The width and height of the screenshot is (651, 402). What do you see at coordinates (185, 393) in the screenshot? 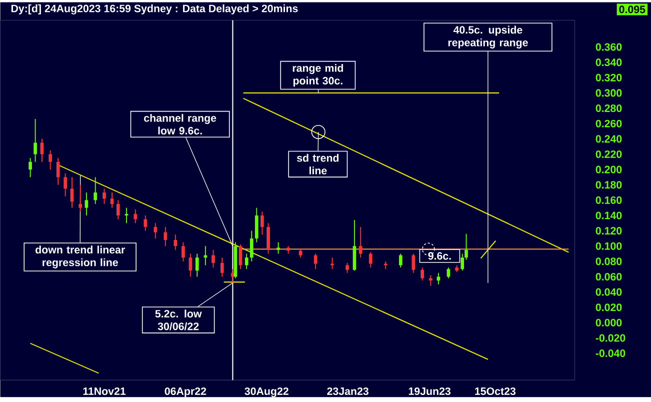
I see `x-tick-label: 06Apr22` at bounding box center [185, 393].